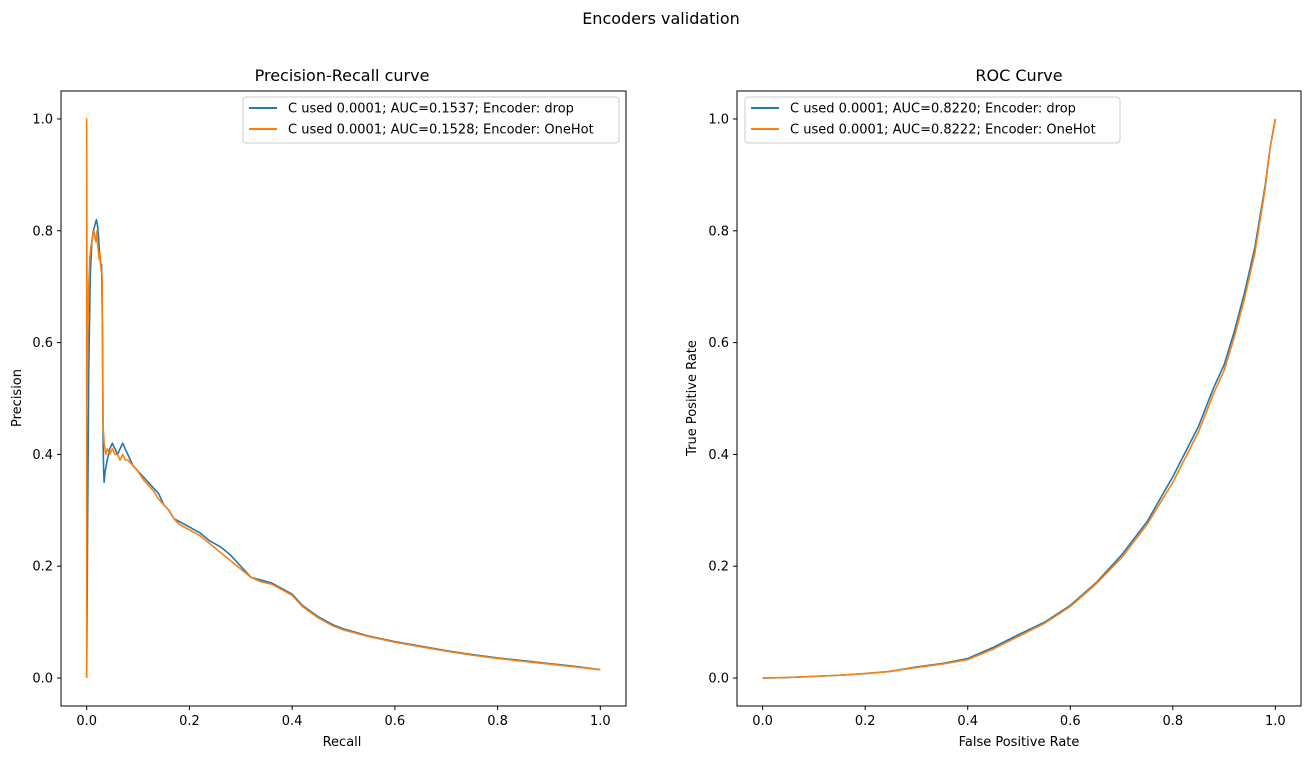  Describe the element at coordinates (1275, 721) in the screenshot. I see `roc-x-tick-label: 1.0` at that location.